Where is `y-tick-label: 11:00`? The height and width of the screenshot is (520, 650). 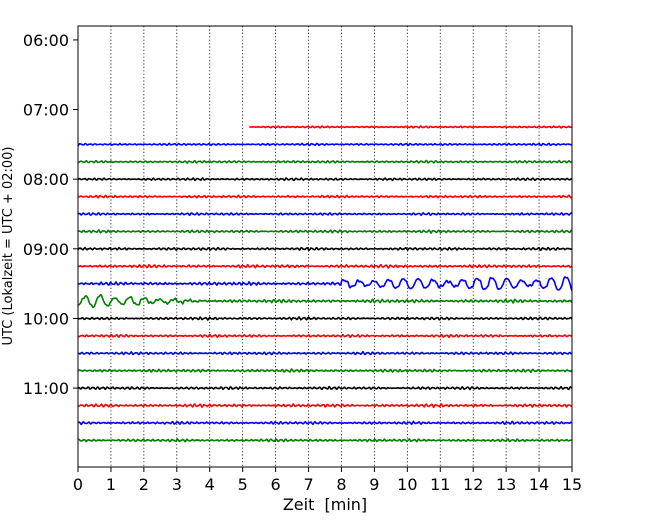 y-tick-label: 11:00 is located at coordinates (46, 388).